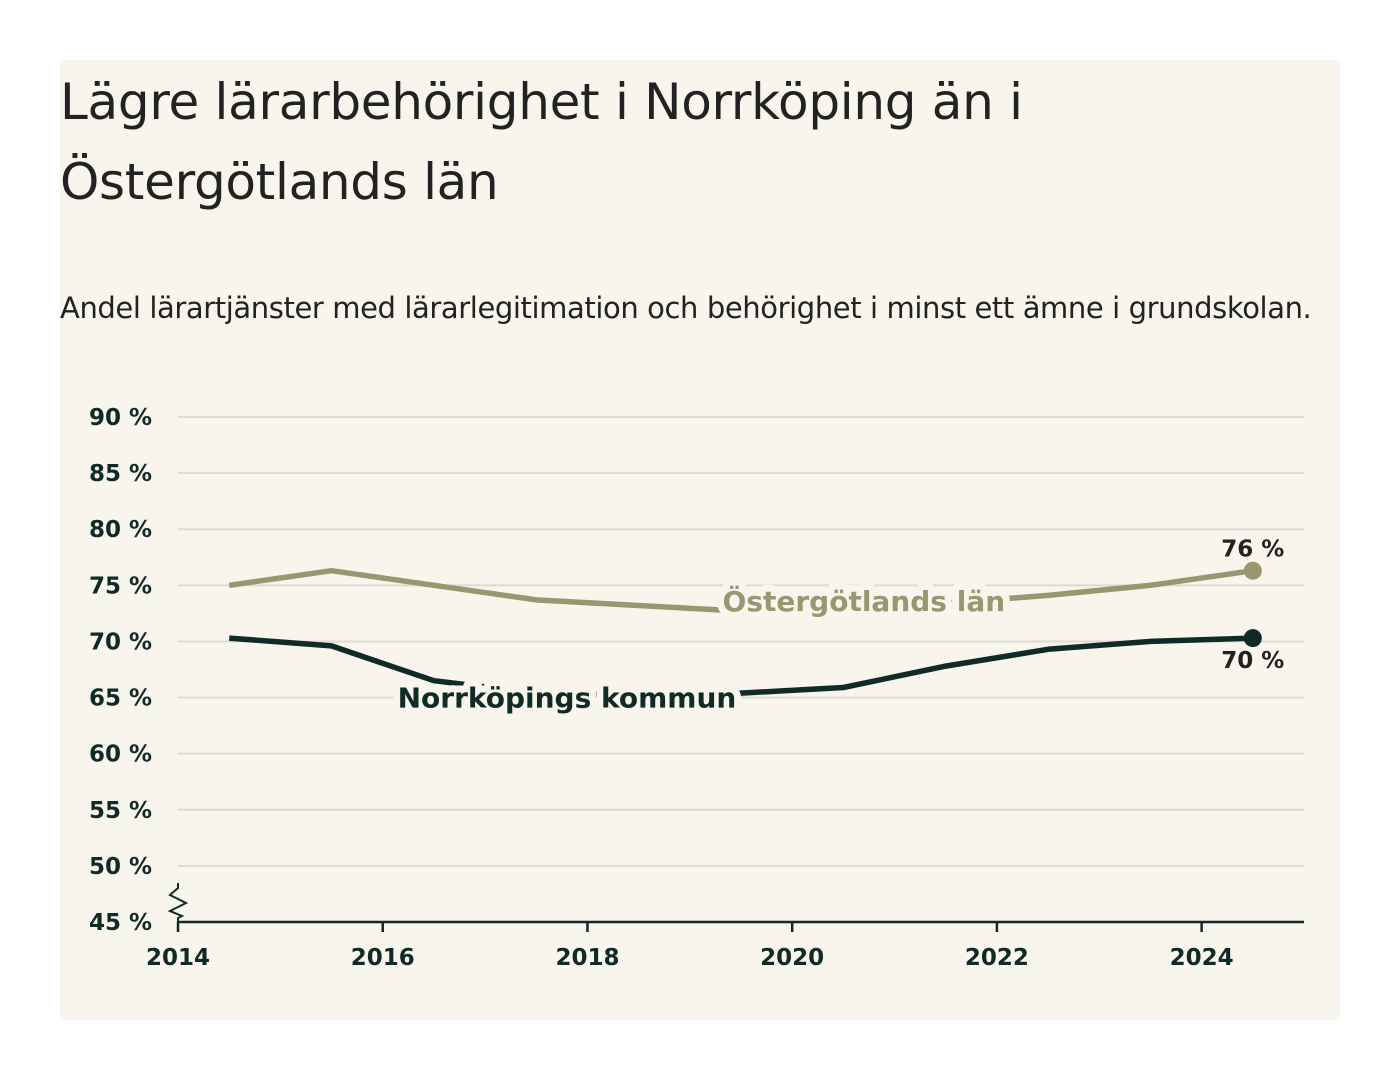  Describe the element at coordinates (120, 755) in the screenshot. I see `y-tick-label: 60 %` at that location.